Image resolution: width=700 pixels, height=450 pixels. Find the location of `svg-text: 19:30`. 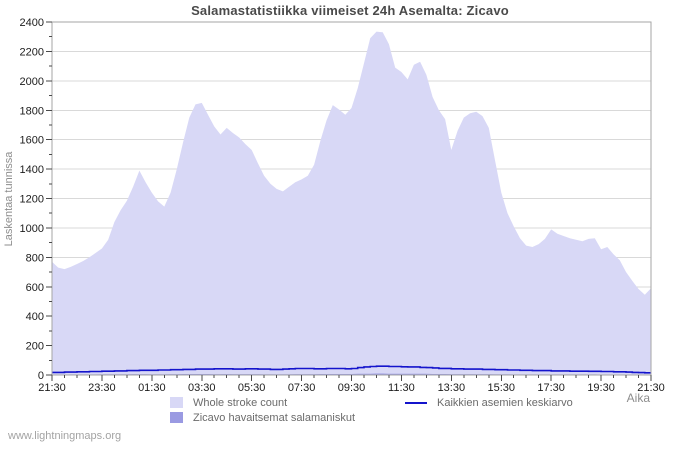

svg-text: 19:30 is located at coordinates (601, 388).